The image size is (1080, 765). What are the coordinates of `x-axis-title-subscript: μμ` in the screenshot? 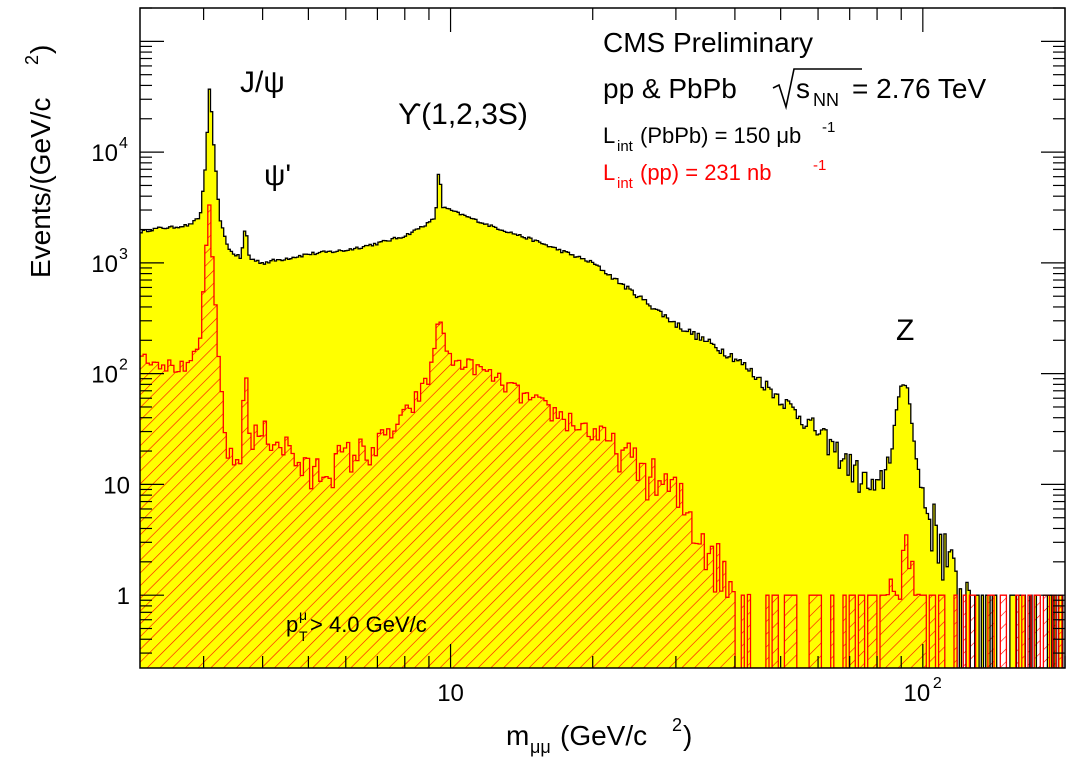 It's located at (540, 747).